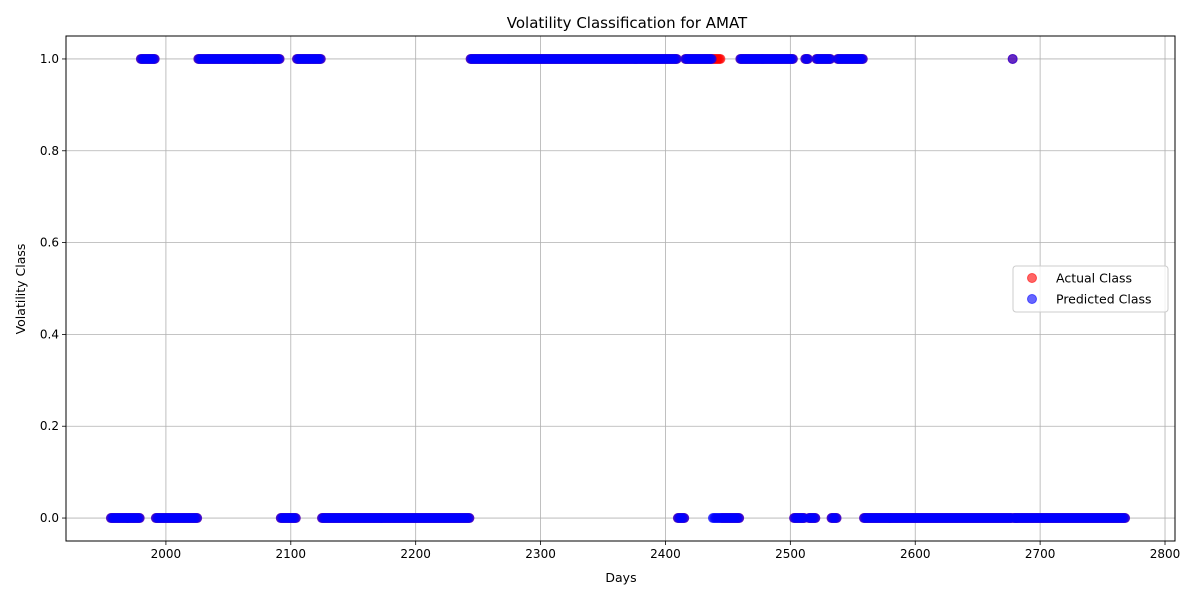 The image size is (1200, 600). I want to click on legend-marker-predicted, so click(1032, 299).